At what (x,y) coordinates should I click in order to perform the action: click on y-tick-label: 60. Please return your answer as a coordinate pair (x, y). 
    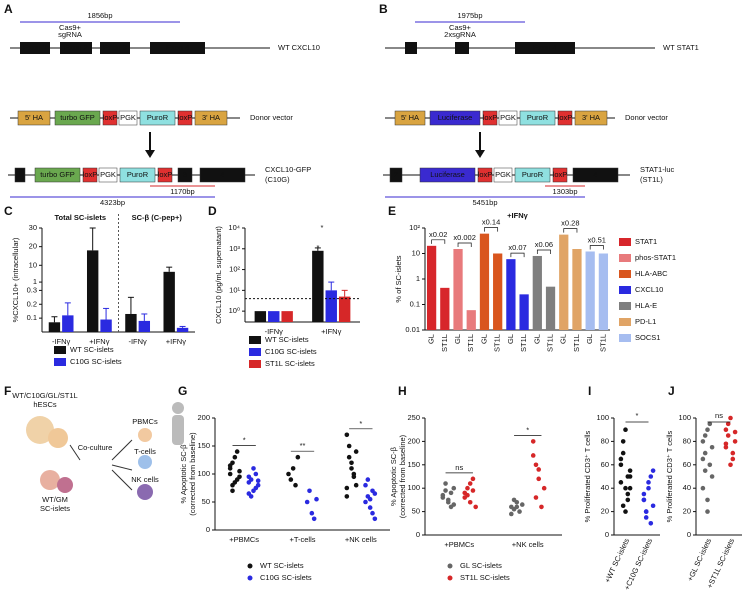
    Looking at the image, I should click on (687, 464).